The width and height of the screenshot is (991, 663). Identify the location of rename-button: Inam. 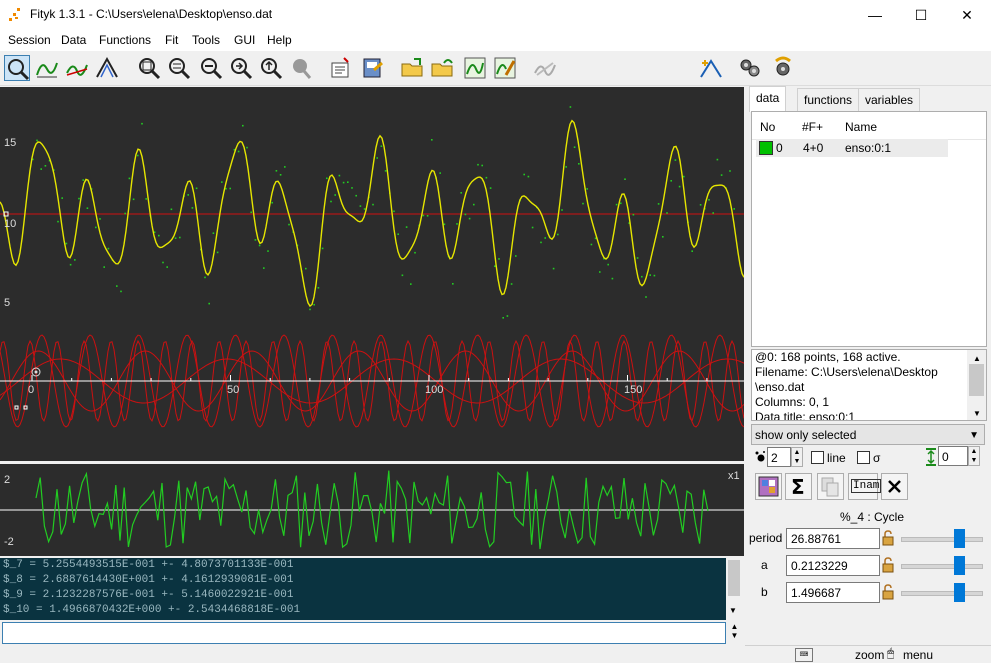
(865, 486).